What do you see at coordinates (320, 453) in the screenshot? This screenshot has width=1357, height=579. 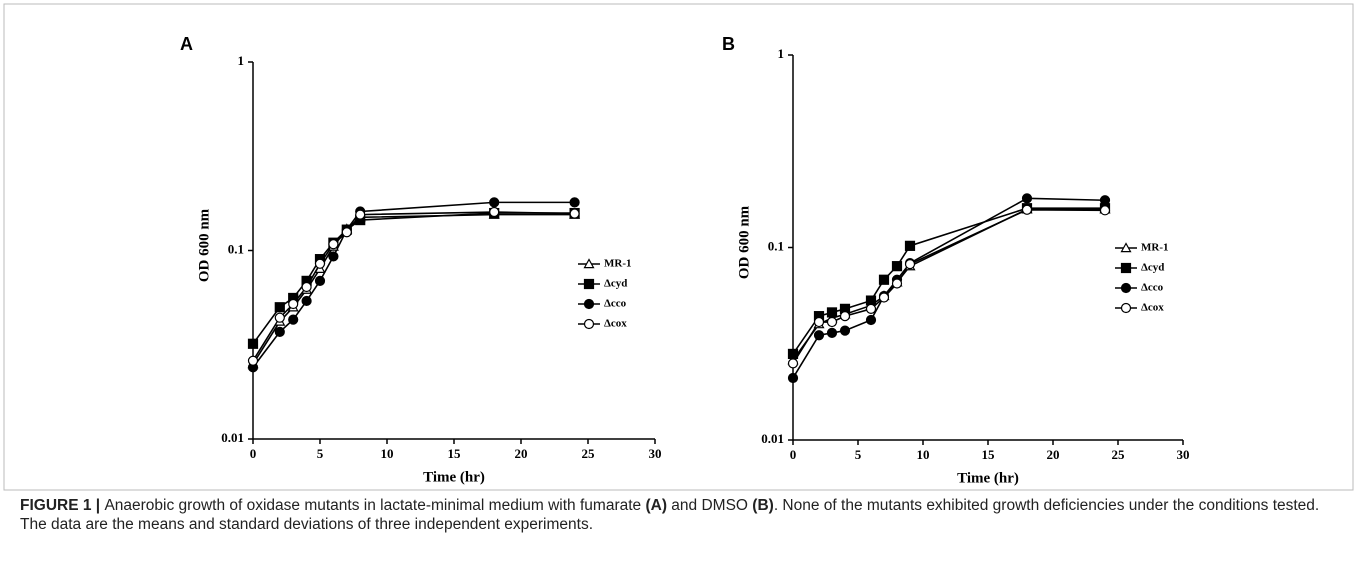 I see `x-tick-label: 5` at bounding box center [320, 453].